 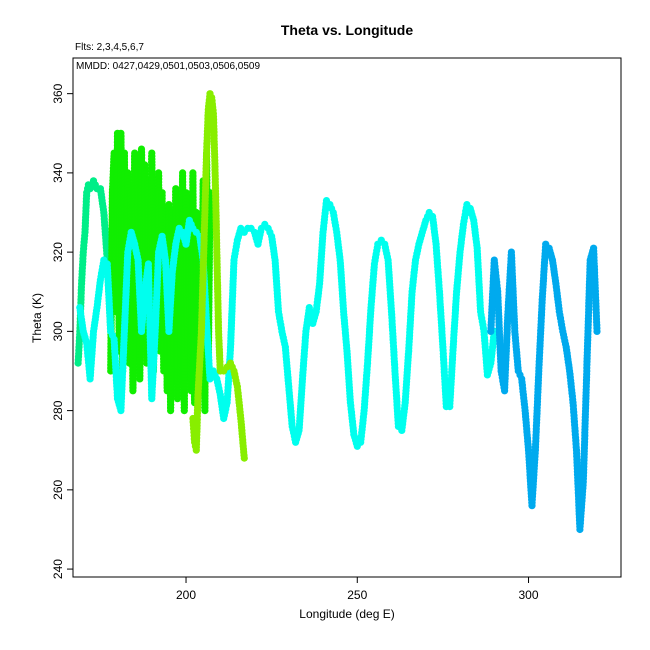 I want to click on chart-title: Theta vs. Longitude, so click(x=347, y=30).